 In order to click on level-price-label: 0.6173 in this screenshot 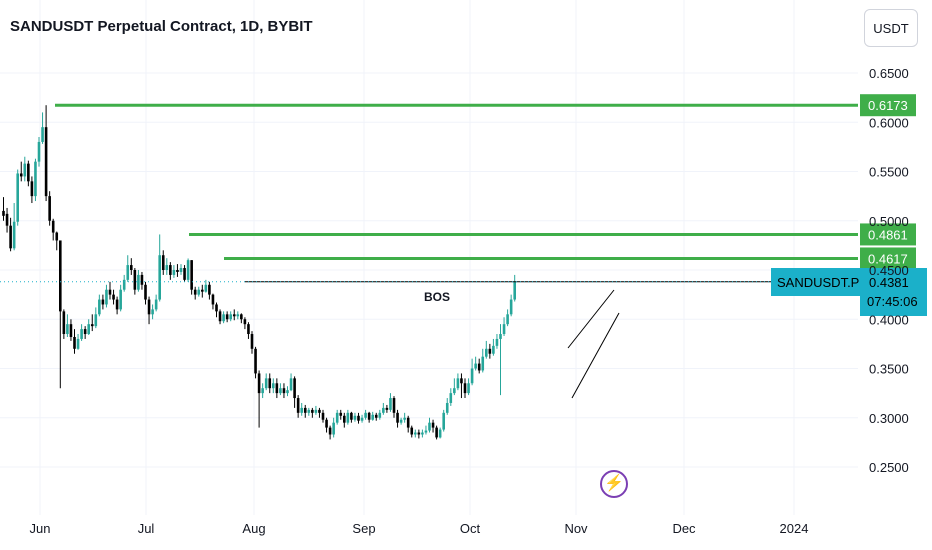, I will do `click(888, 105)`.